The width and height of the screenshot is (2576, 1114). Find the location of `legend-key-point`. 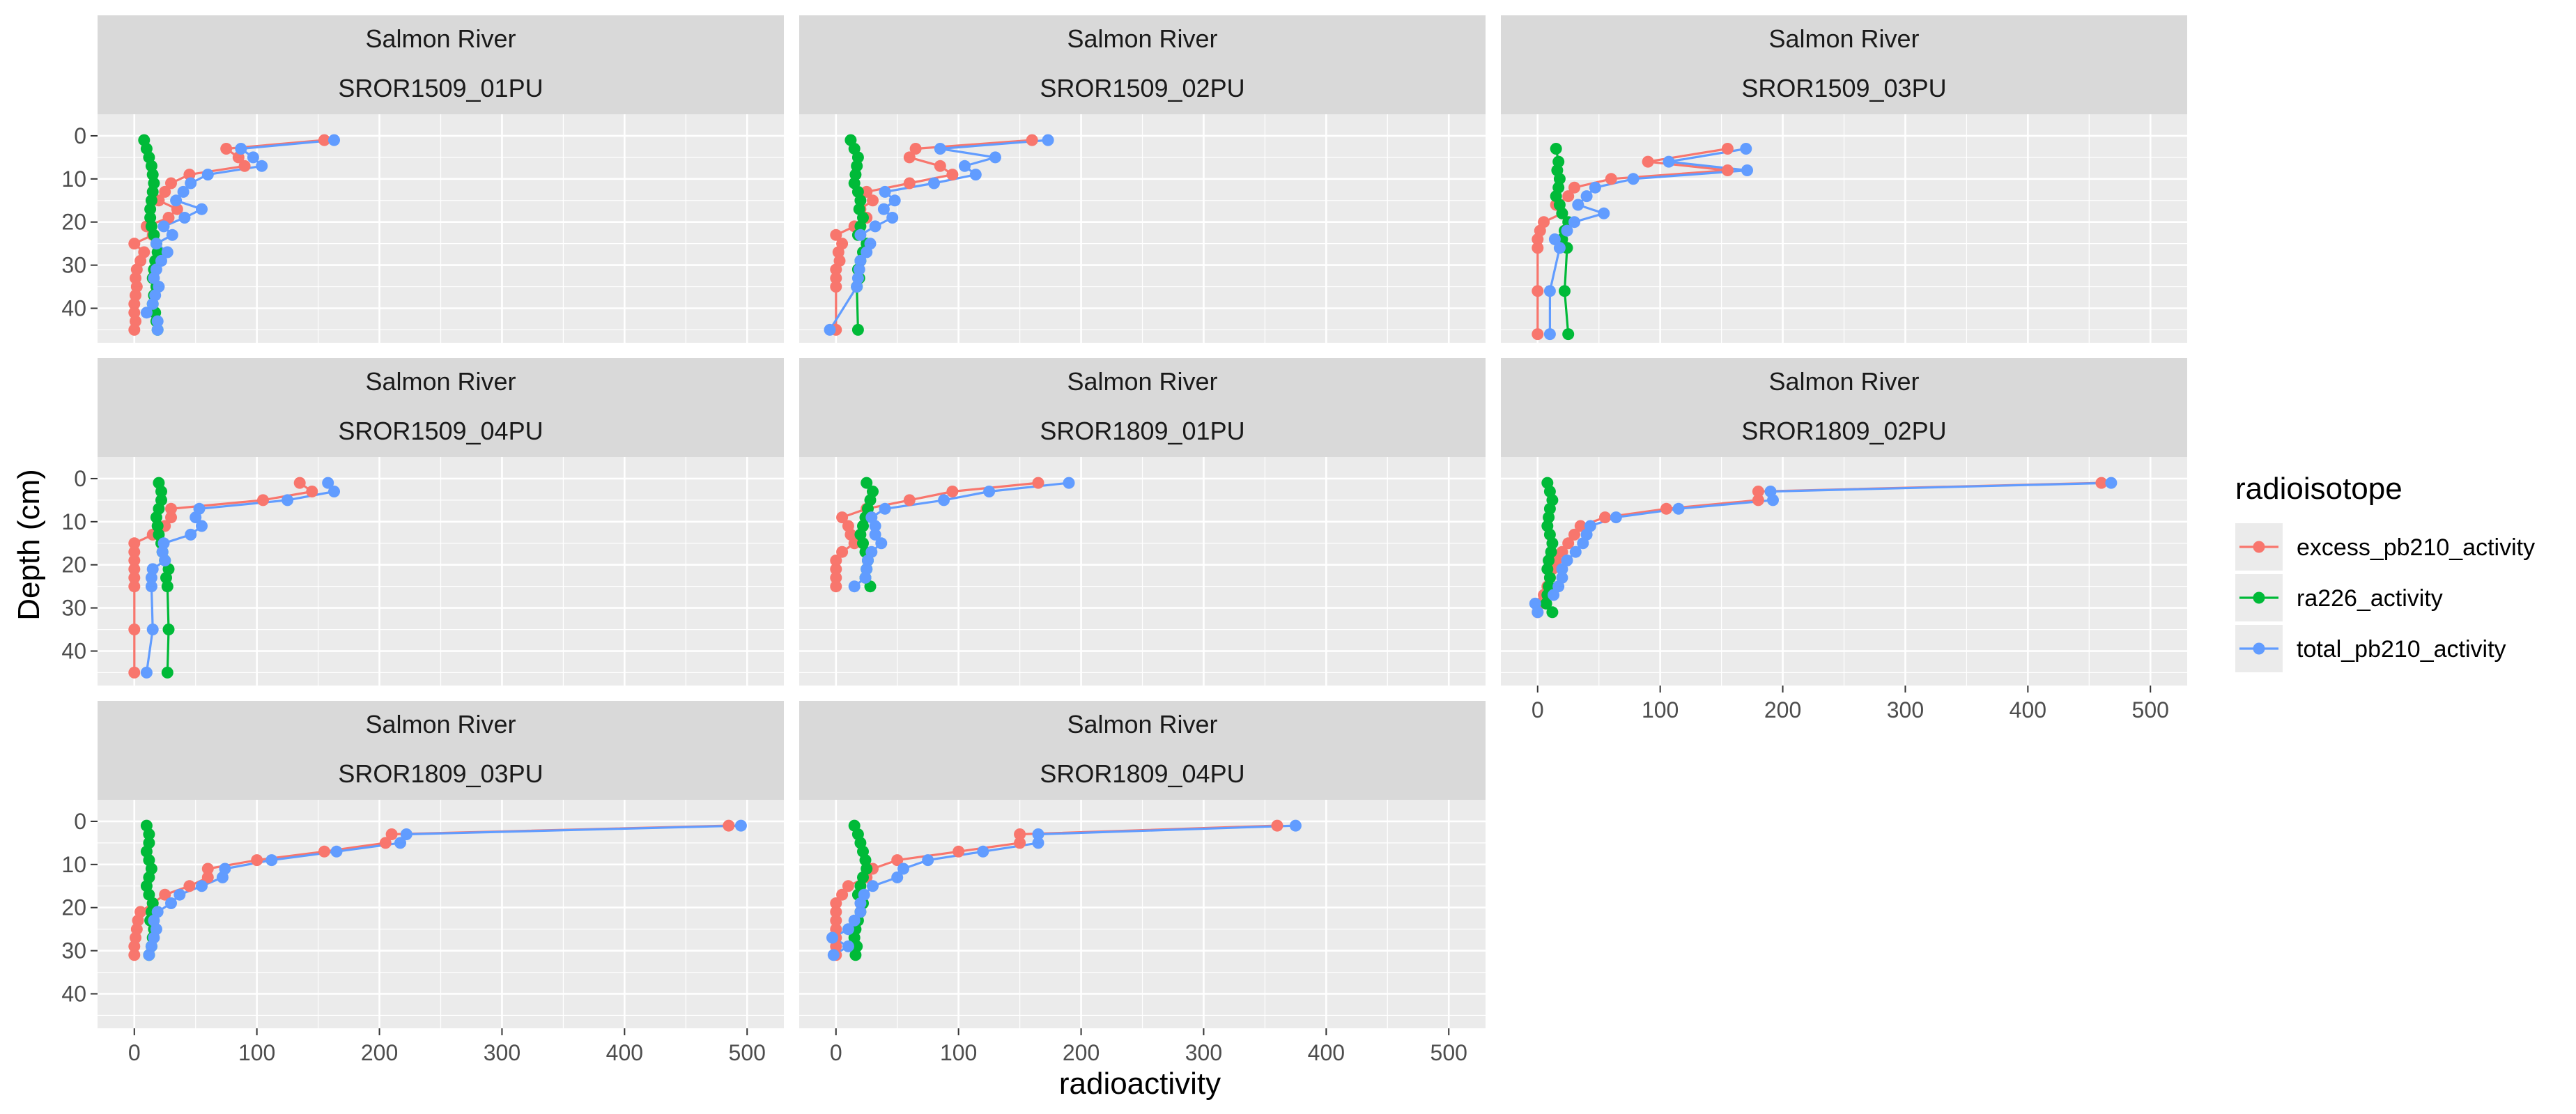

legend-key-point is located at coordinates (2259, 597).